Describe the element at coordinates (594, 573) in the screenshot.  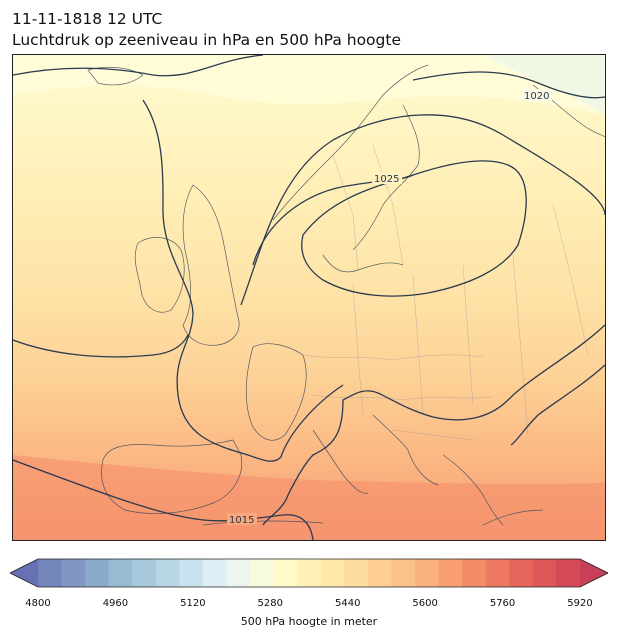
I see `colorbar-extend-high` at that location.